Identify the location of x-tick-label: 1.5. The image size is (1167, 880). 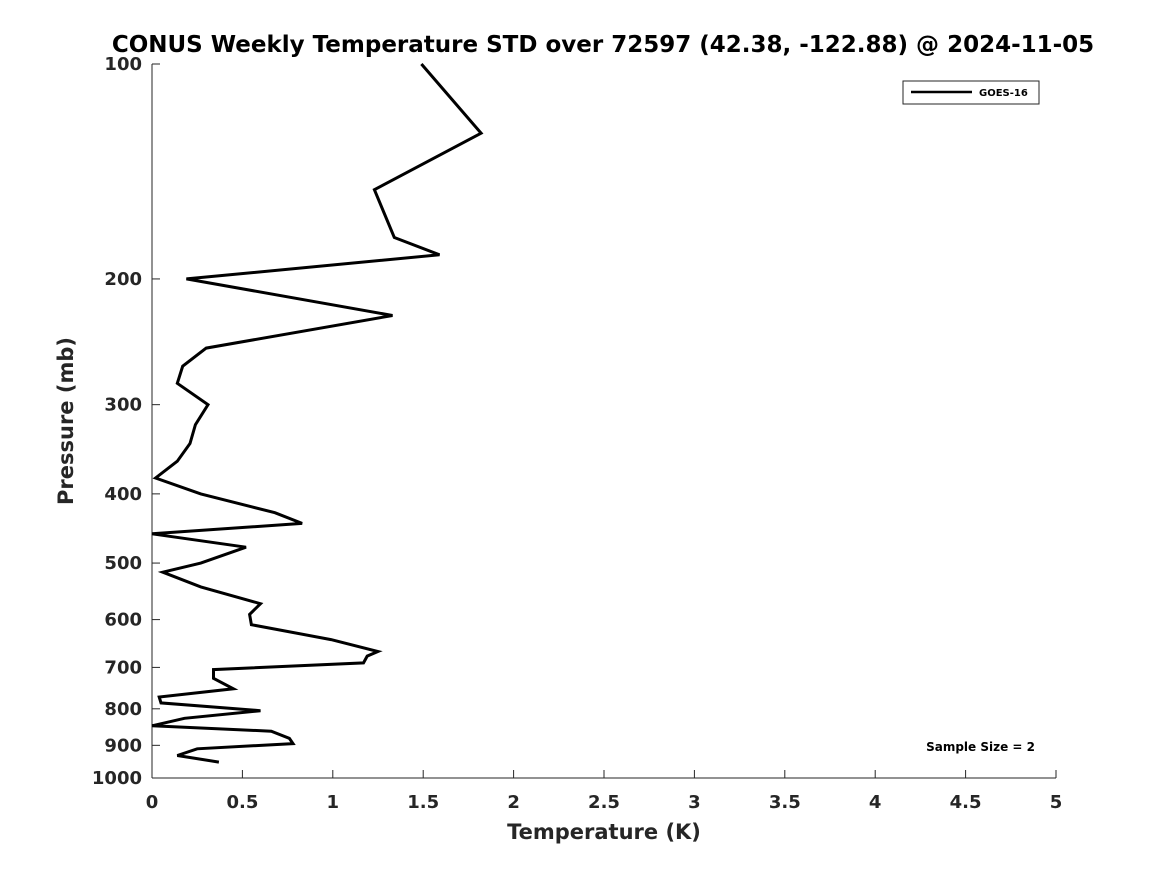
(423, 802).